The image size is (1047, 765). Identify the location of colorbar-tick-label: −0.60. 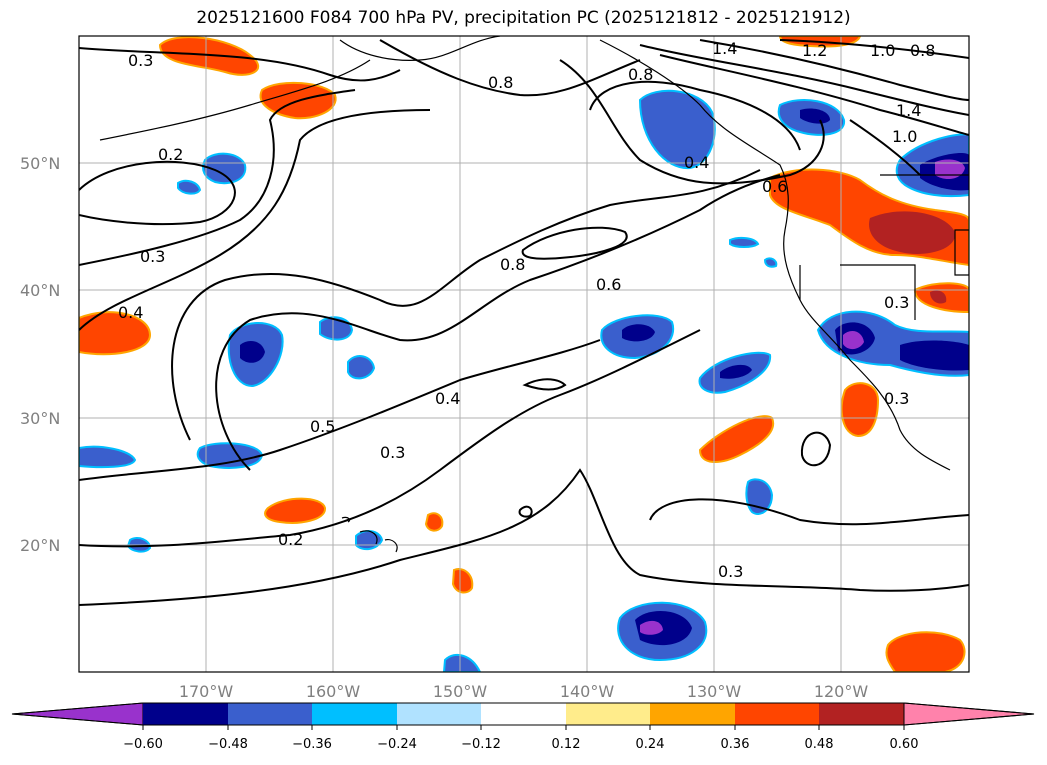
(143, 744).